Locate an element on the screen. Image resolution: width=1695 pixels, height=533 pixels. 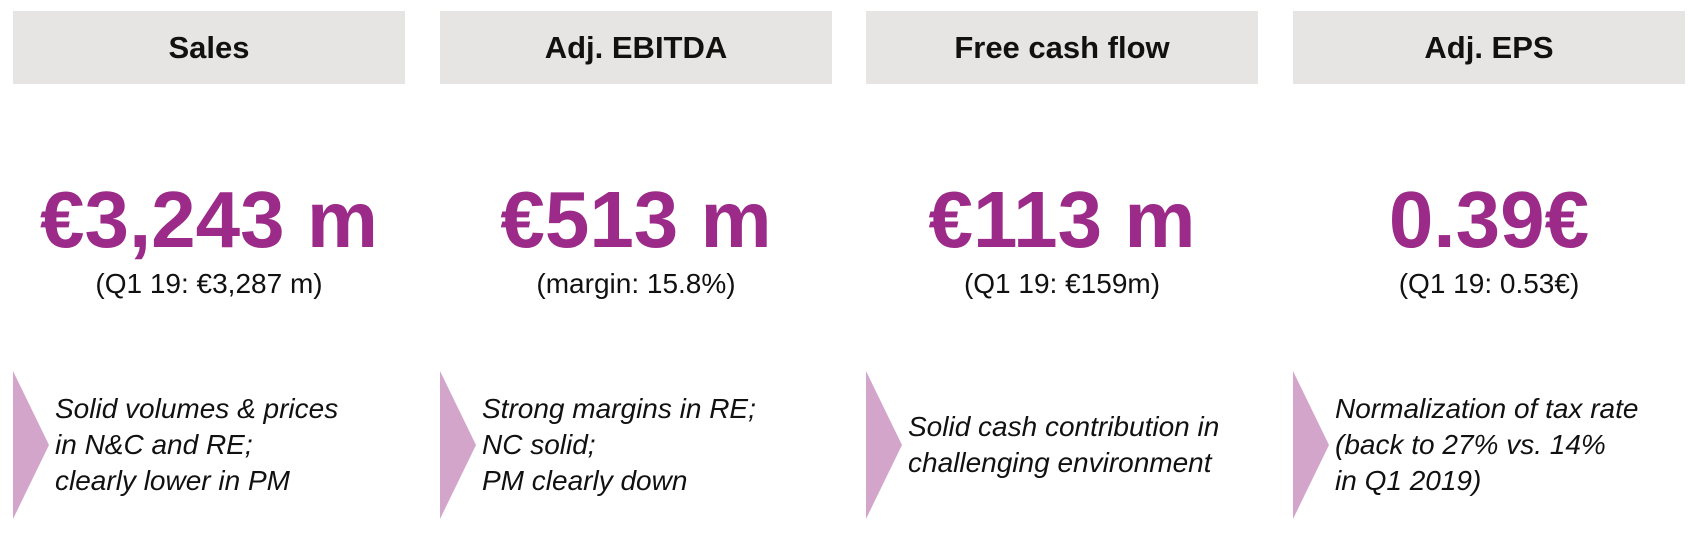
kpi-note-line: clearly lower in PM is located at coordinates (172, 480).